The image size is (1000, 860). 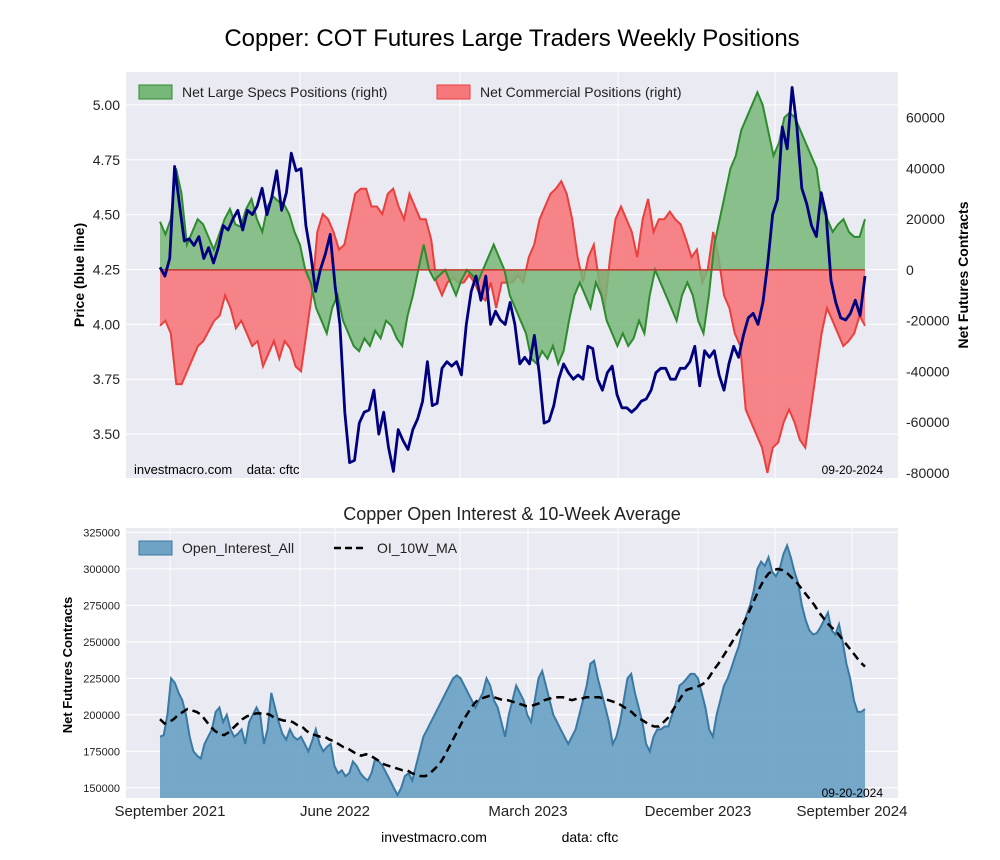 What do you see at coordinates (581, 92) in the screenshot?
I see `legend-label-commercial: Net Commercial Positions (right)` at bounding box center [581, 92].